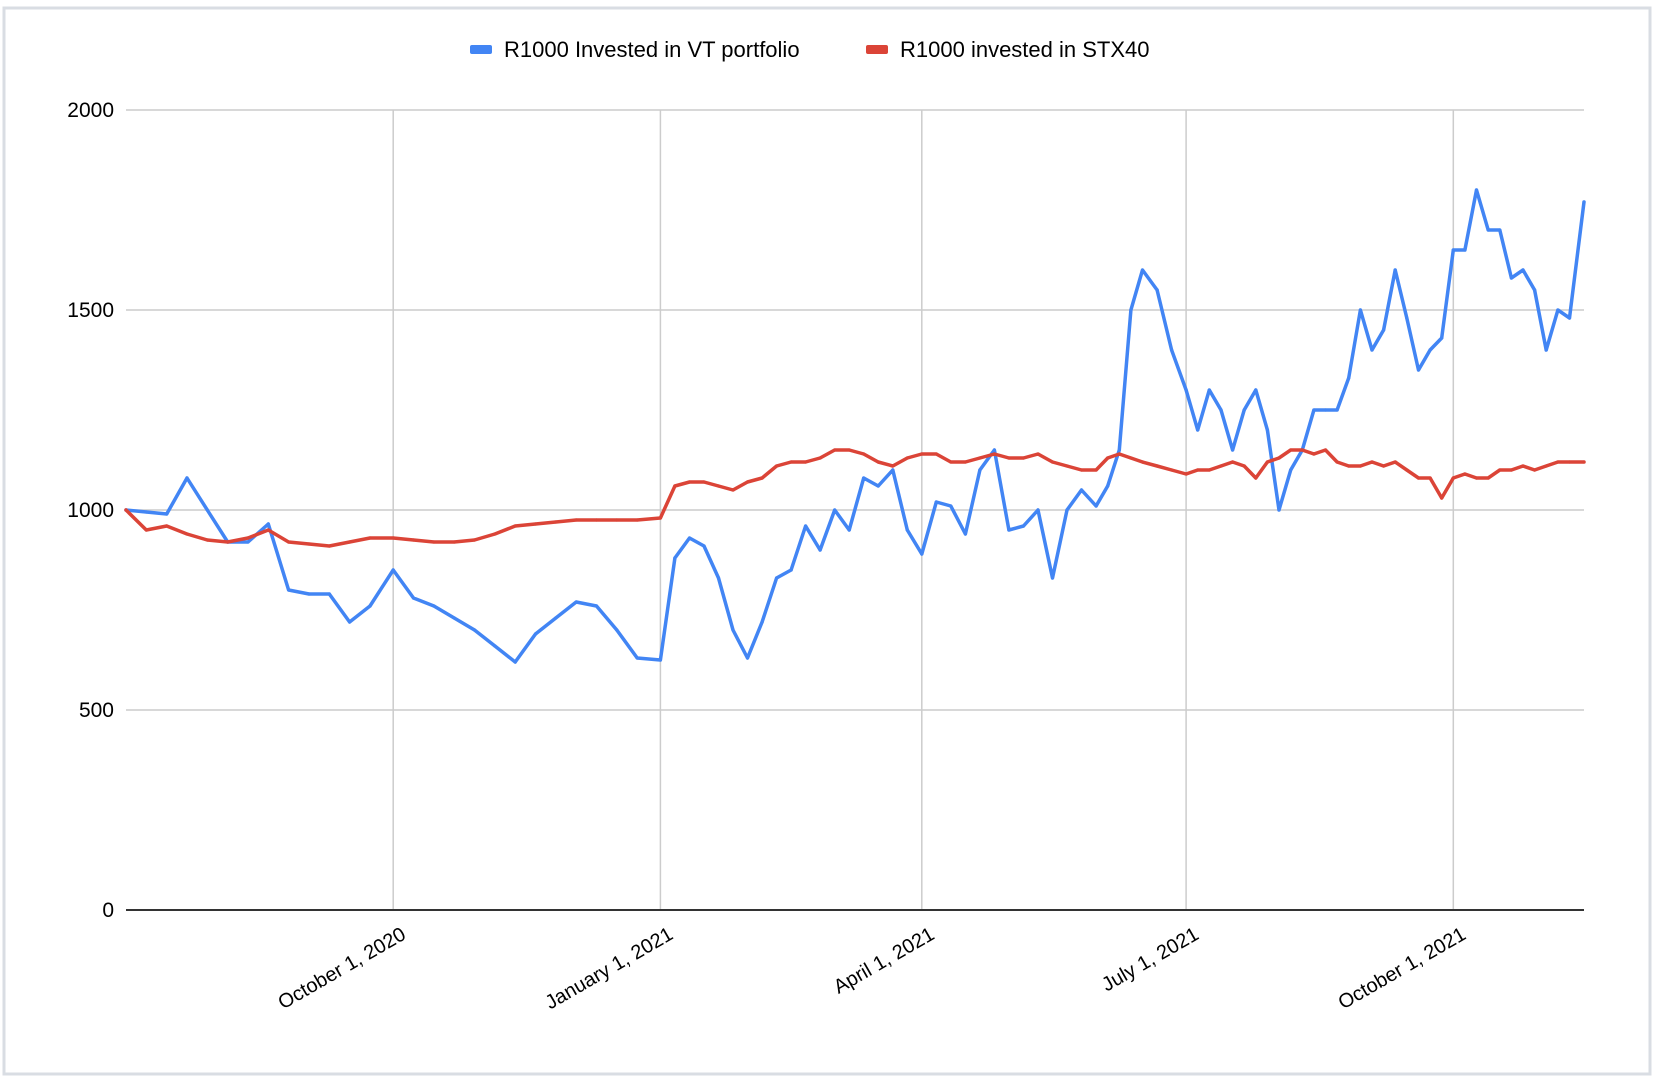 This screenshot has width=1660, height=1082. Describe the element at coordinates (652, 49) in the screenshot. I see `legend-label-vt-portfolio: R1000 Invested in VT portfolio` at that location.